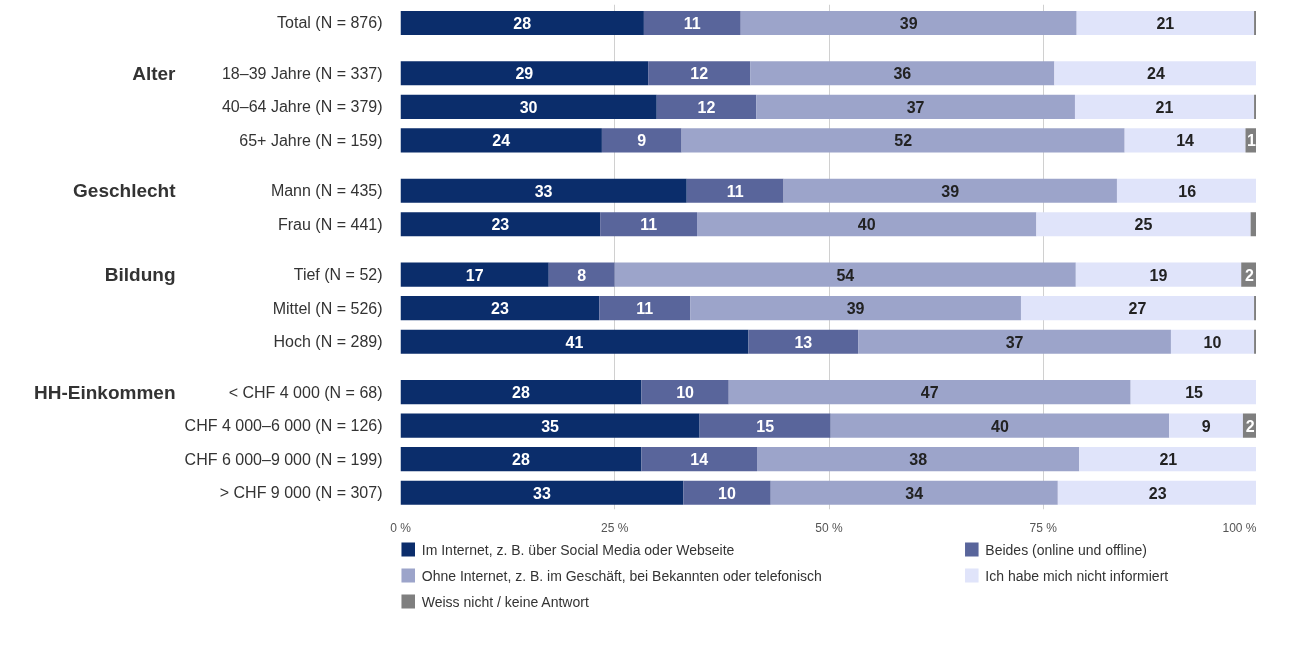 The image size is (1313, 650). What do you see at coordinates (302, 73) in the screenshot?
I see `y-tick-label: 18–39 Jahre (N = 337)` at bounding box center [302, 73].